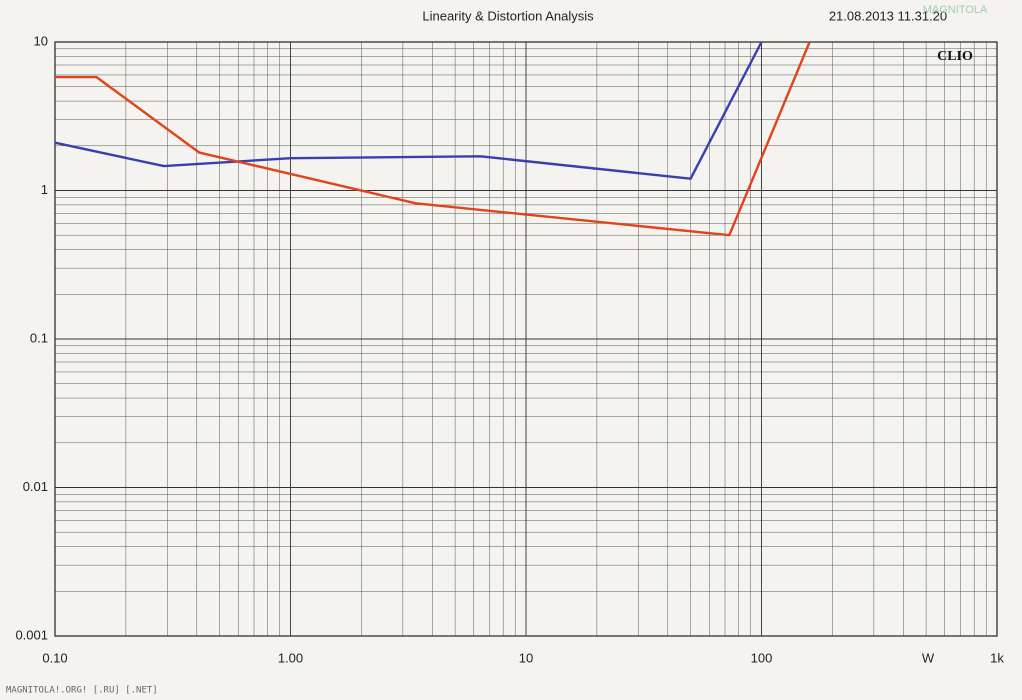 The width and height of the screenshot is (1022, 700). I want to click on y-tick-label: 10, so click(41, 40).